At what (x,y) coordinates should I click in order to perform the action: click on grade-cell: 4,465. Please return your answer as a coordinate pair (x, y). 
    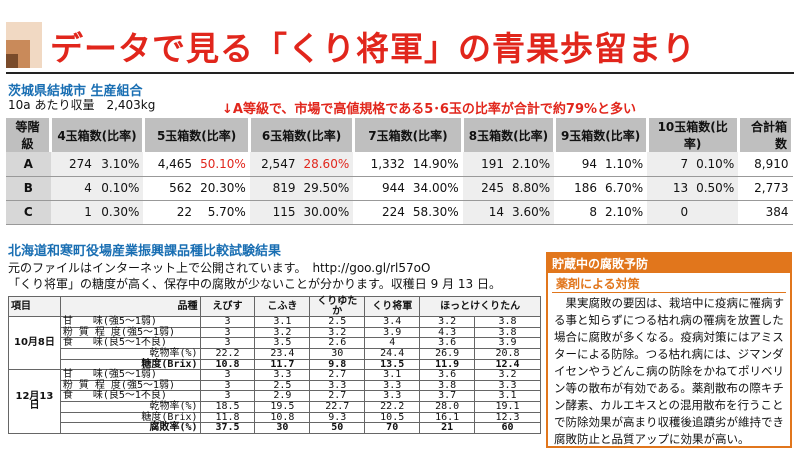
    Looking at the image, I should click on (170, 164).